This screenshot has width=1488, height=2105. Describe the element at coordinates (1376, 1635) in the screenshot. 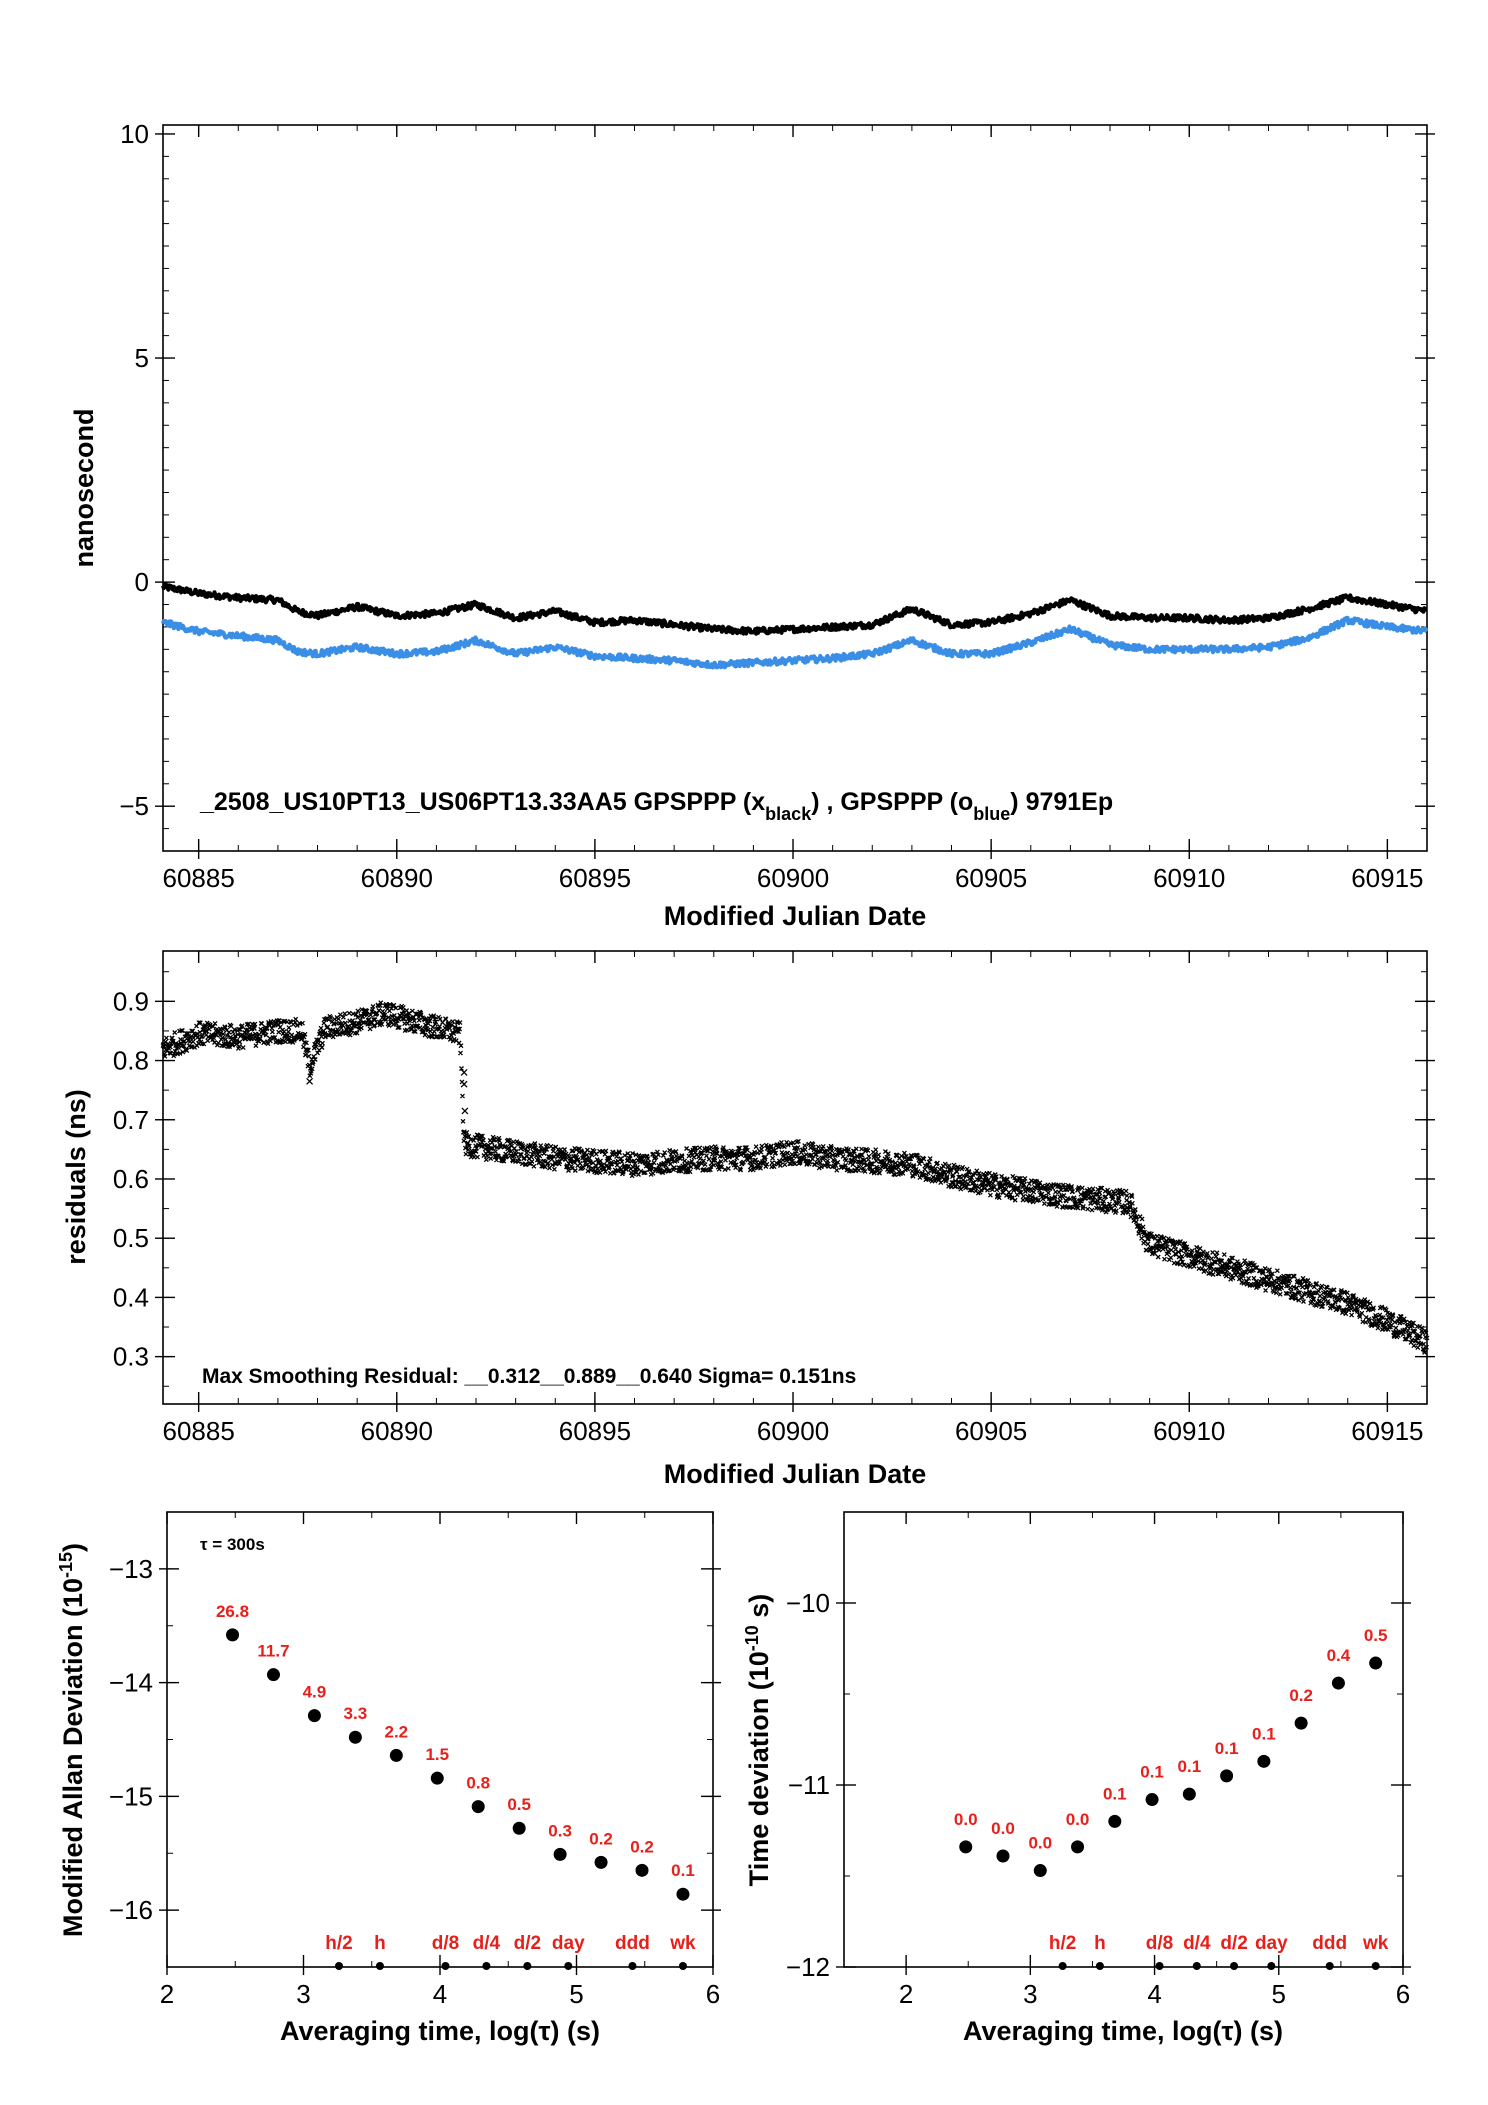

I see `tdev-point-label: 0.5` at that location.